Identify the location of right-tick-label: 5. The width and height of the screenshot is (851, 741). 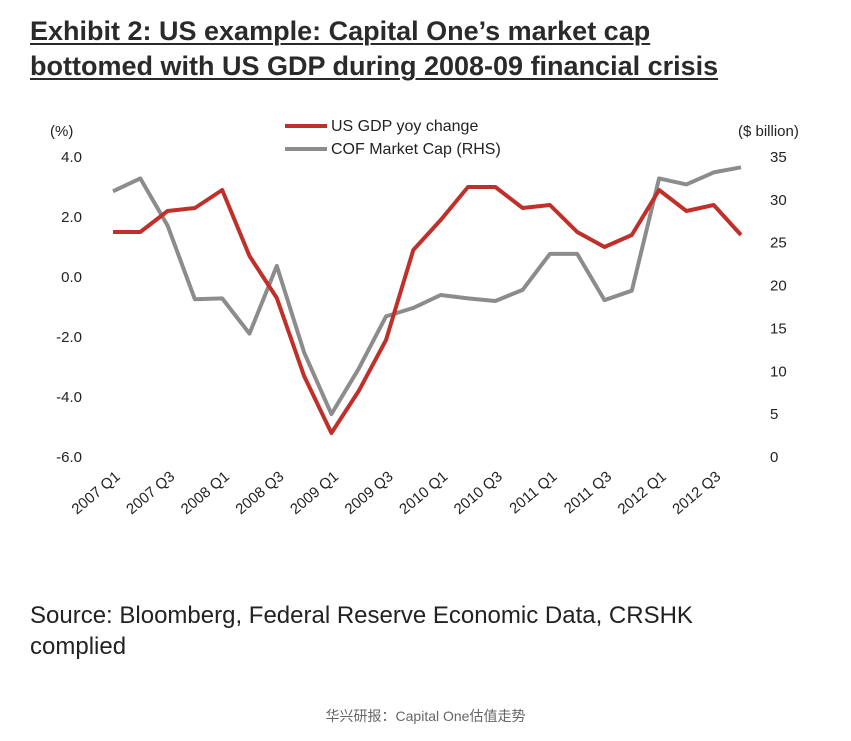
(774, 414).